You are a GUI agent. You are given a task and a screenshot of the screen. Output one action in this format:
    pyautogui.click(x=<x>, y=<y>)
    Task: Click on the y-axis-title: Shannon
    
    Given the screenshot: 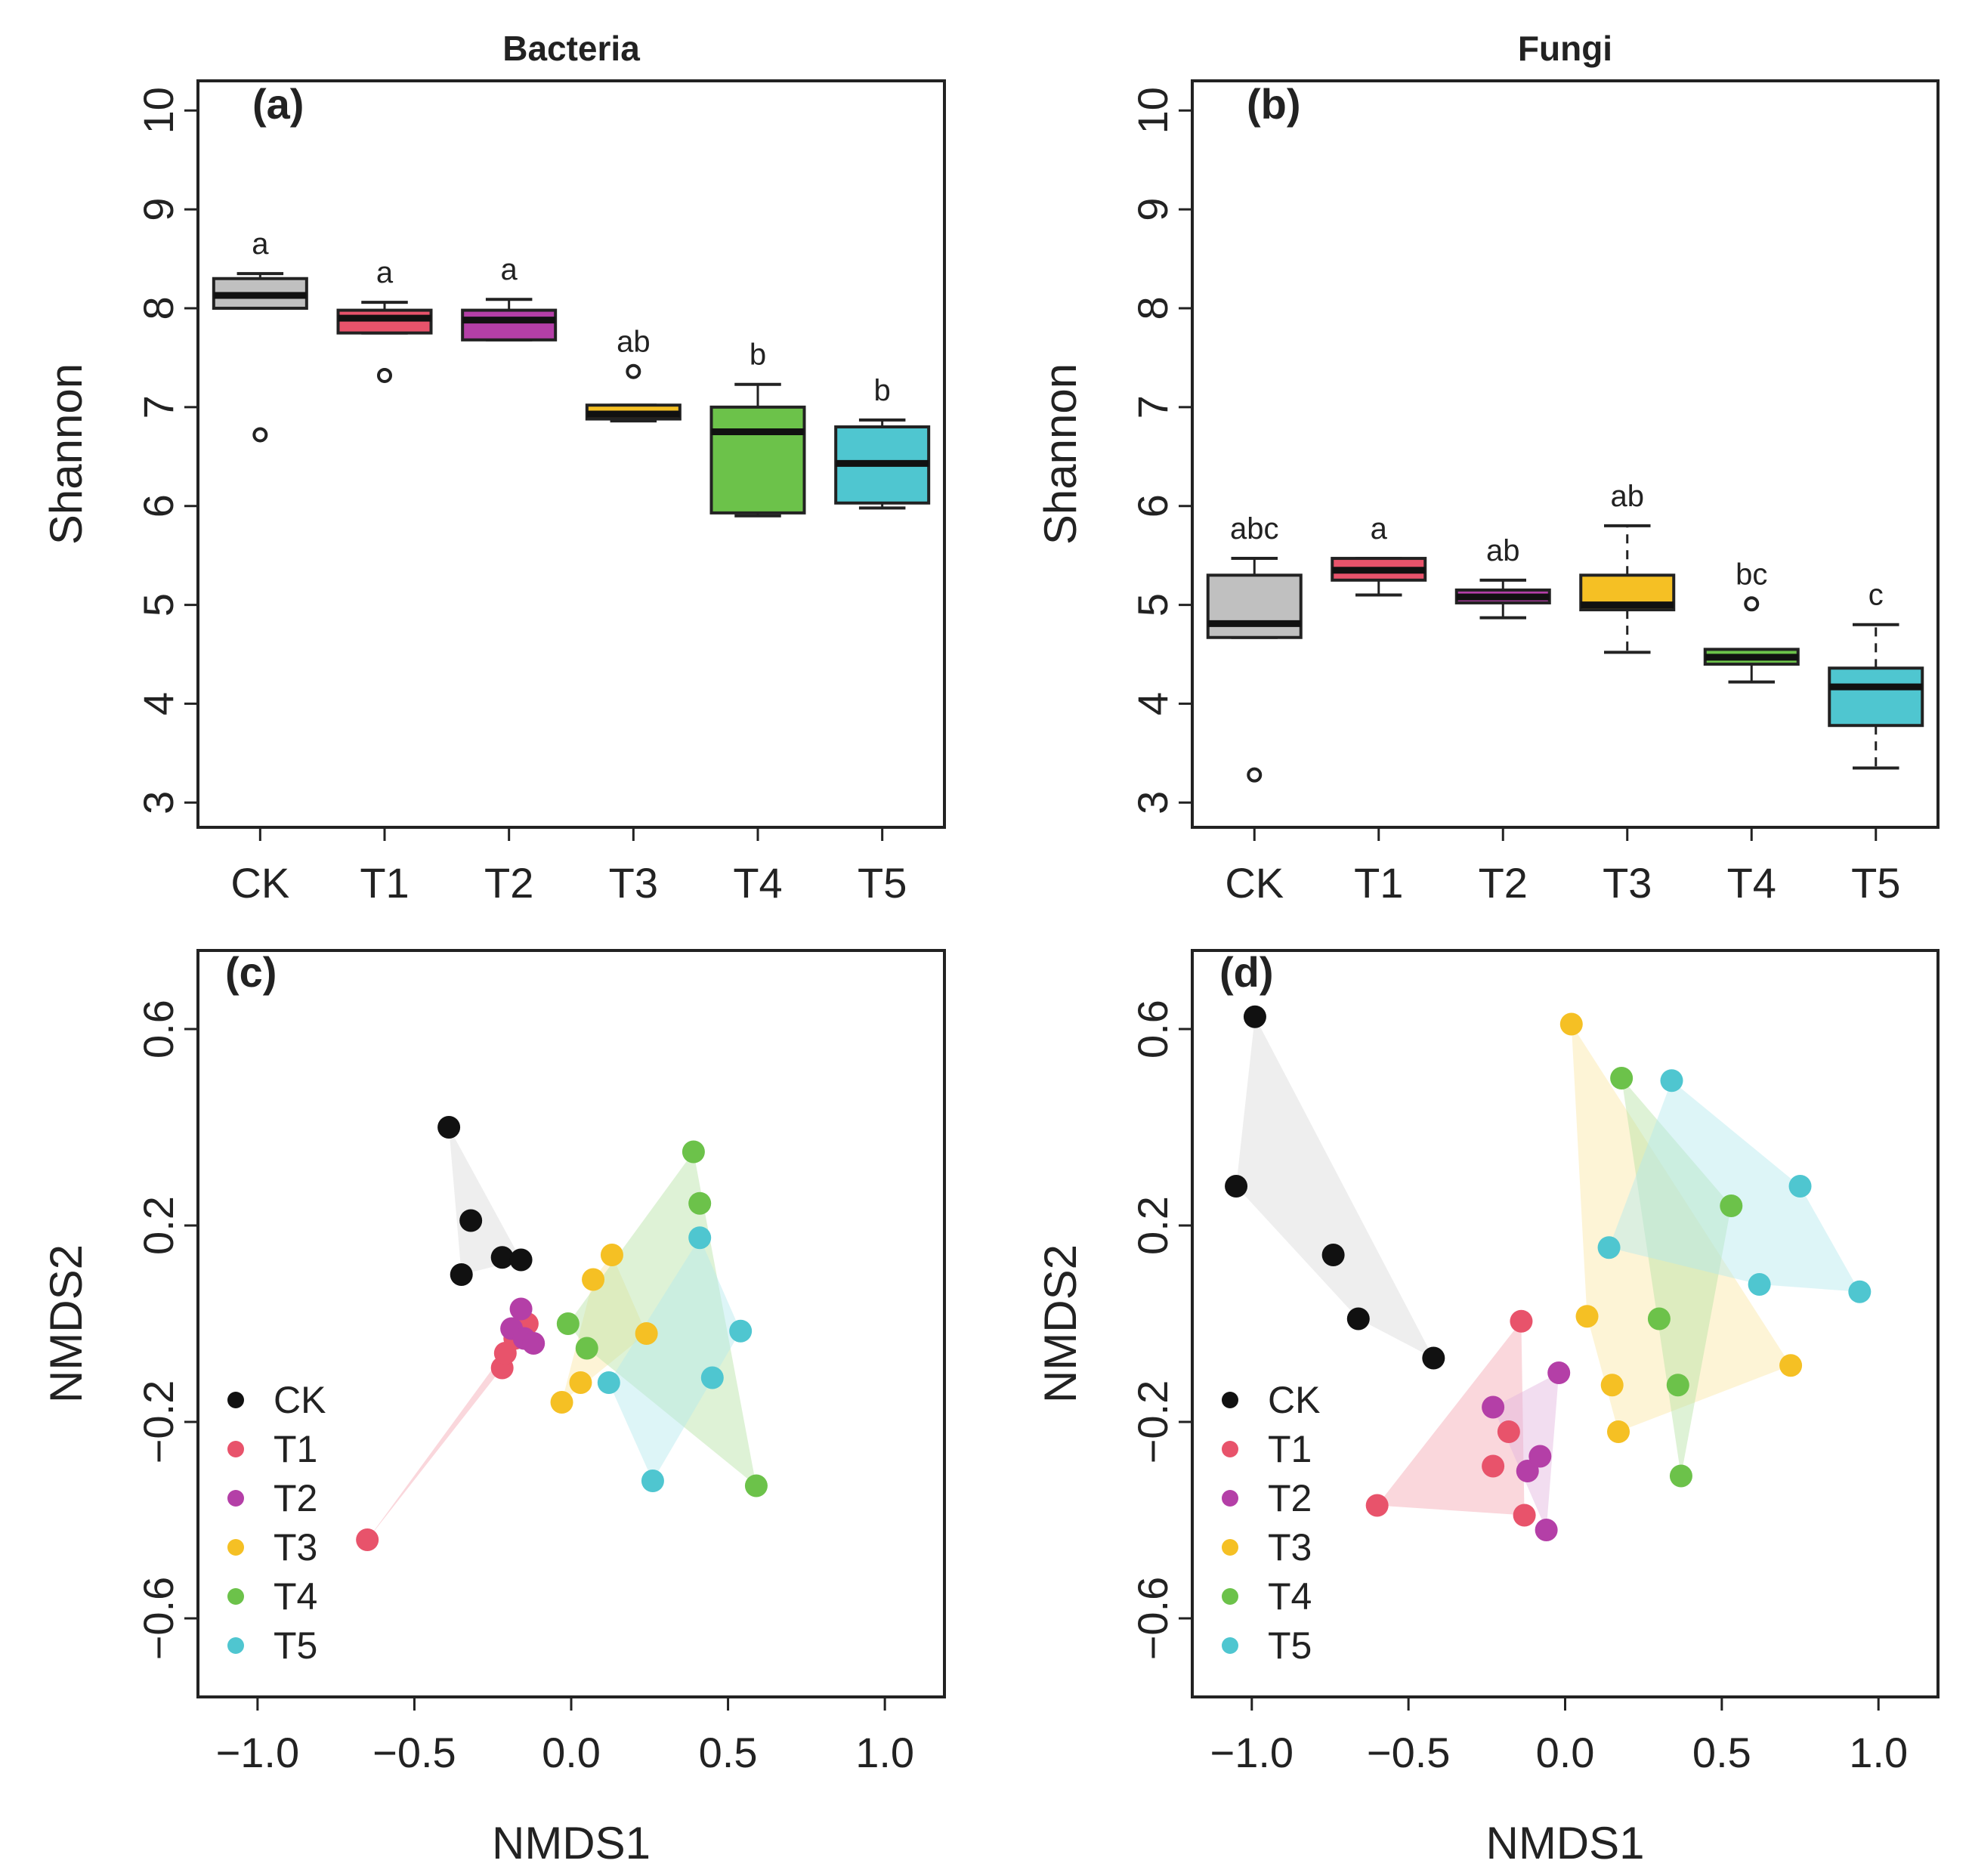 What is the action you would take?
    pyautogui.click(x=66, y=454)
    